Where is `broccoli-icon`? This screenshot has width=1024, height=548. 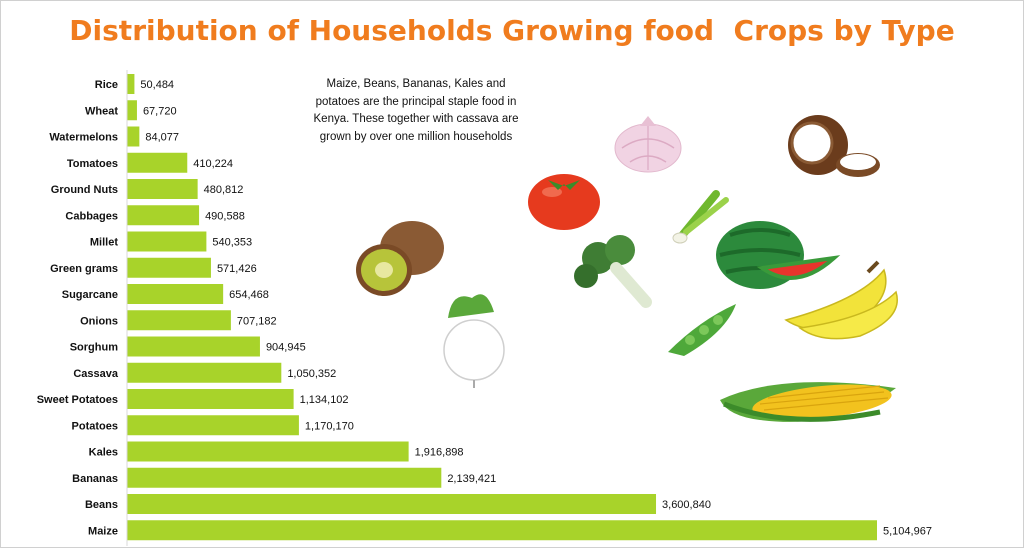 broccoli-icon is located at coordinates (613, 271).